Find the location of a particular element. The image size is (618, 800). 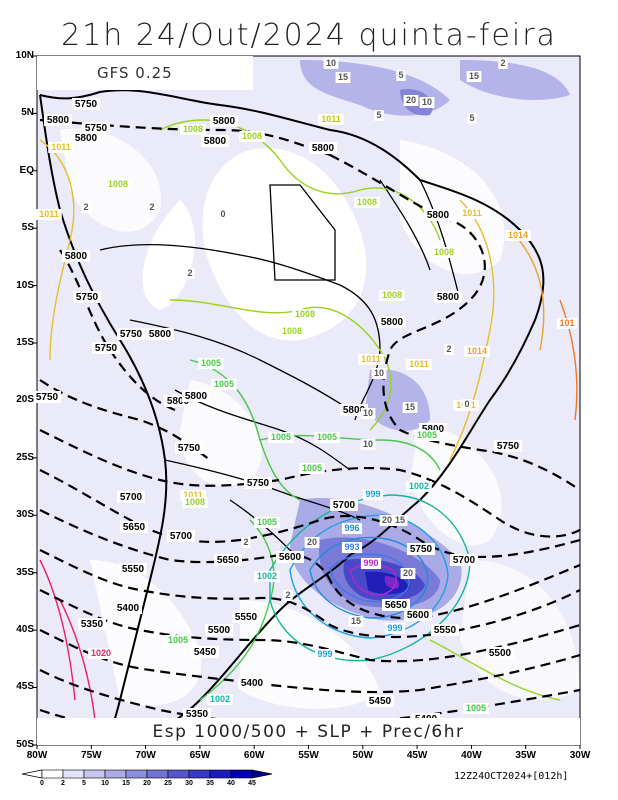

thickness-label: 5350 is located at coordinates (197, 714).